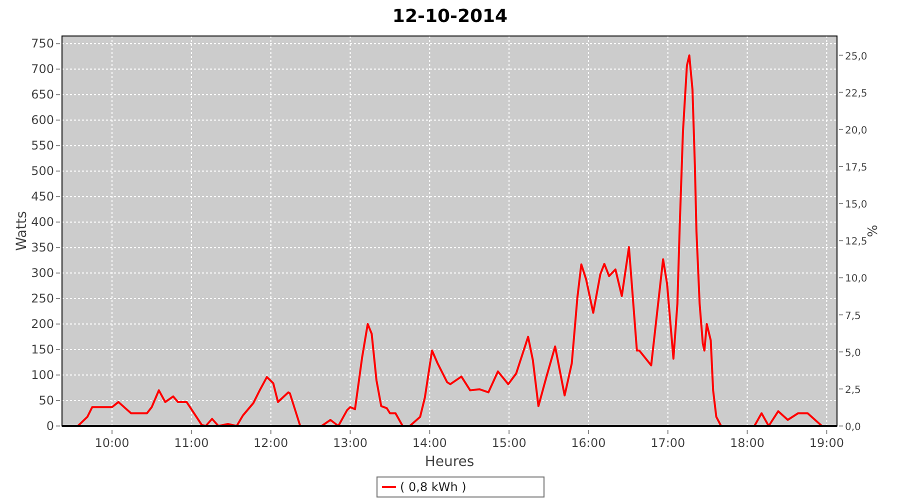  Describe the element at coordinates (42, 43) in the screenshot. I see `y-tick-label: 750` at that location.